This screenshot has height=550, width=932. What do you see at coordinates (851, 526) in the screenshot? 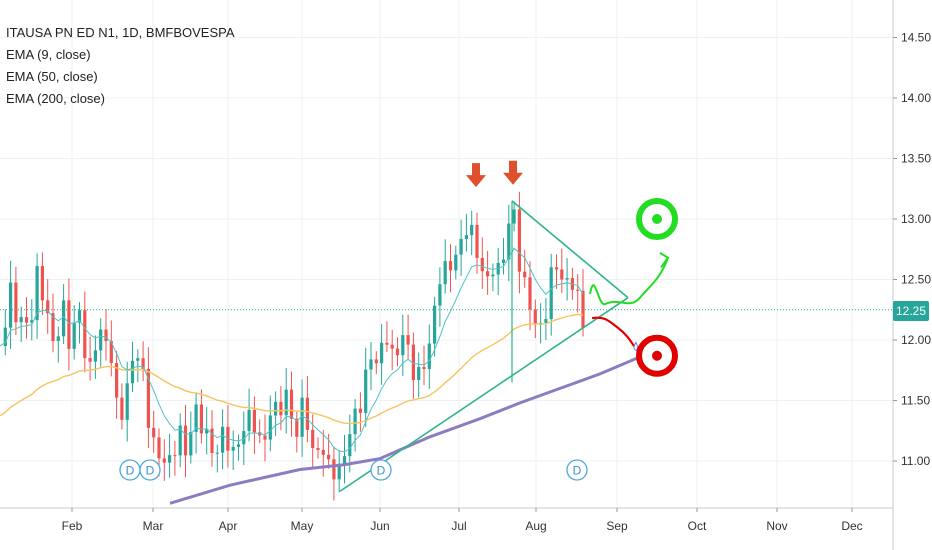
I see `time-tick-label: Dec` at bounding box center [851, 526].